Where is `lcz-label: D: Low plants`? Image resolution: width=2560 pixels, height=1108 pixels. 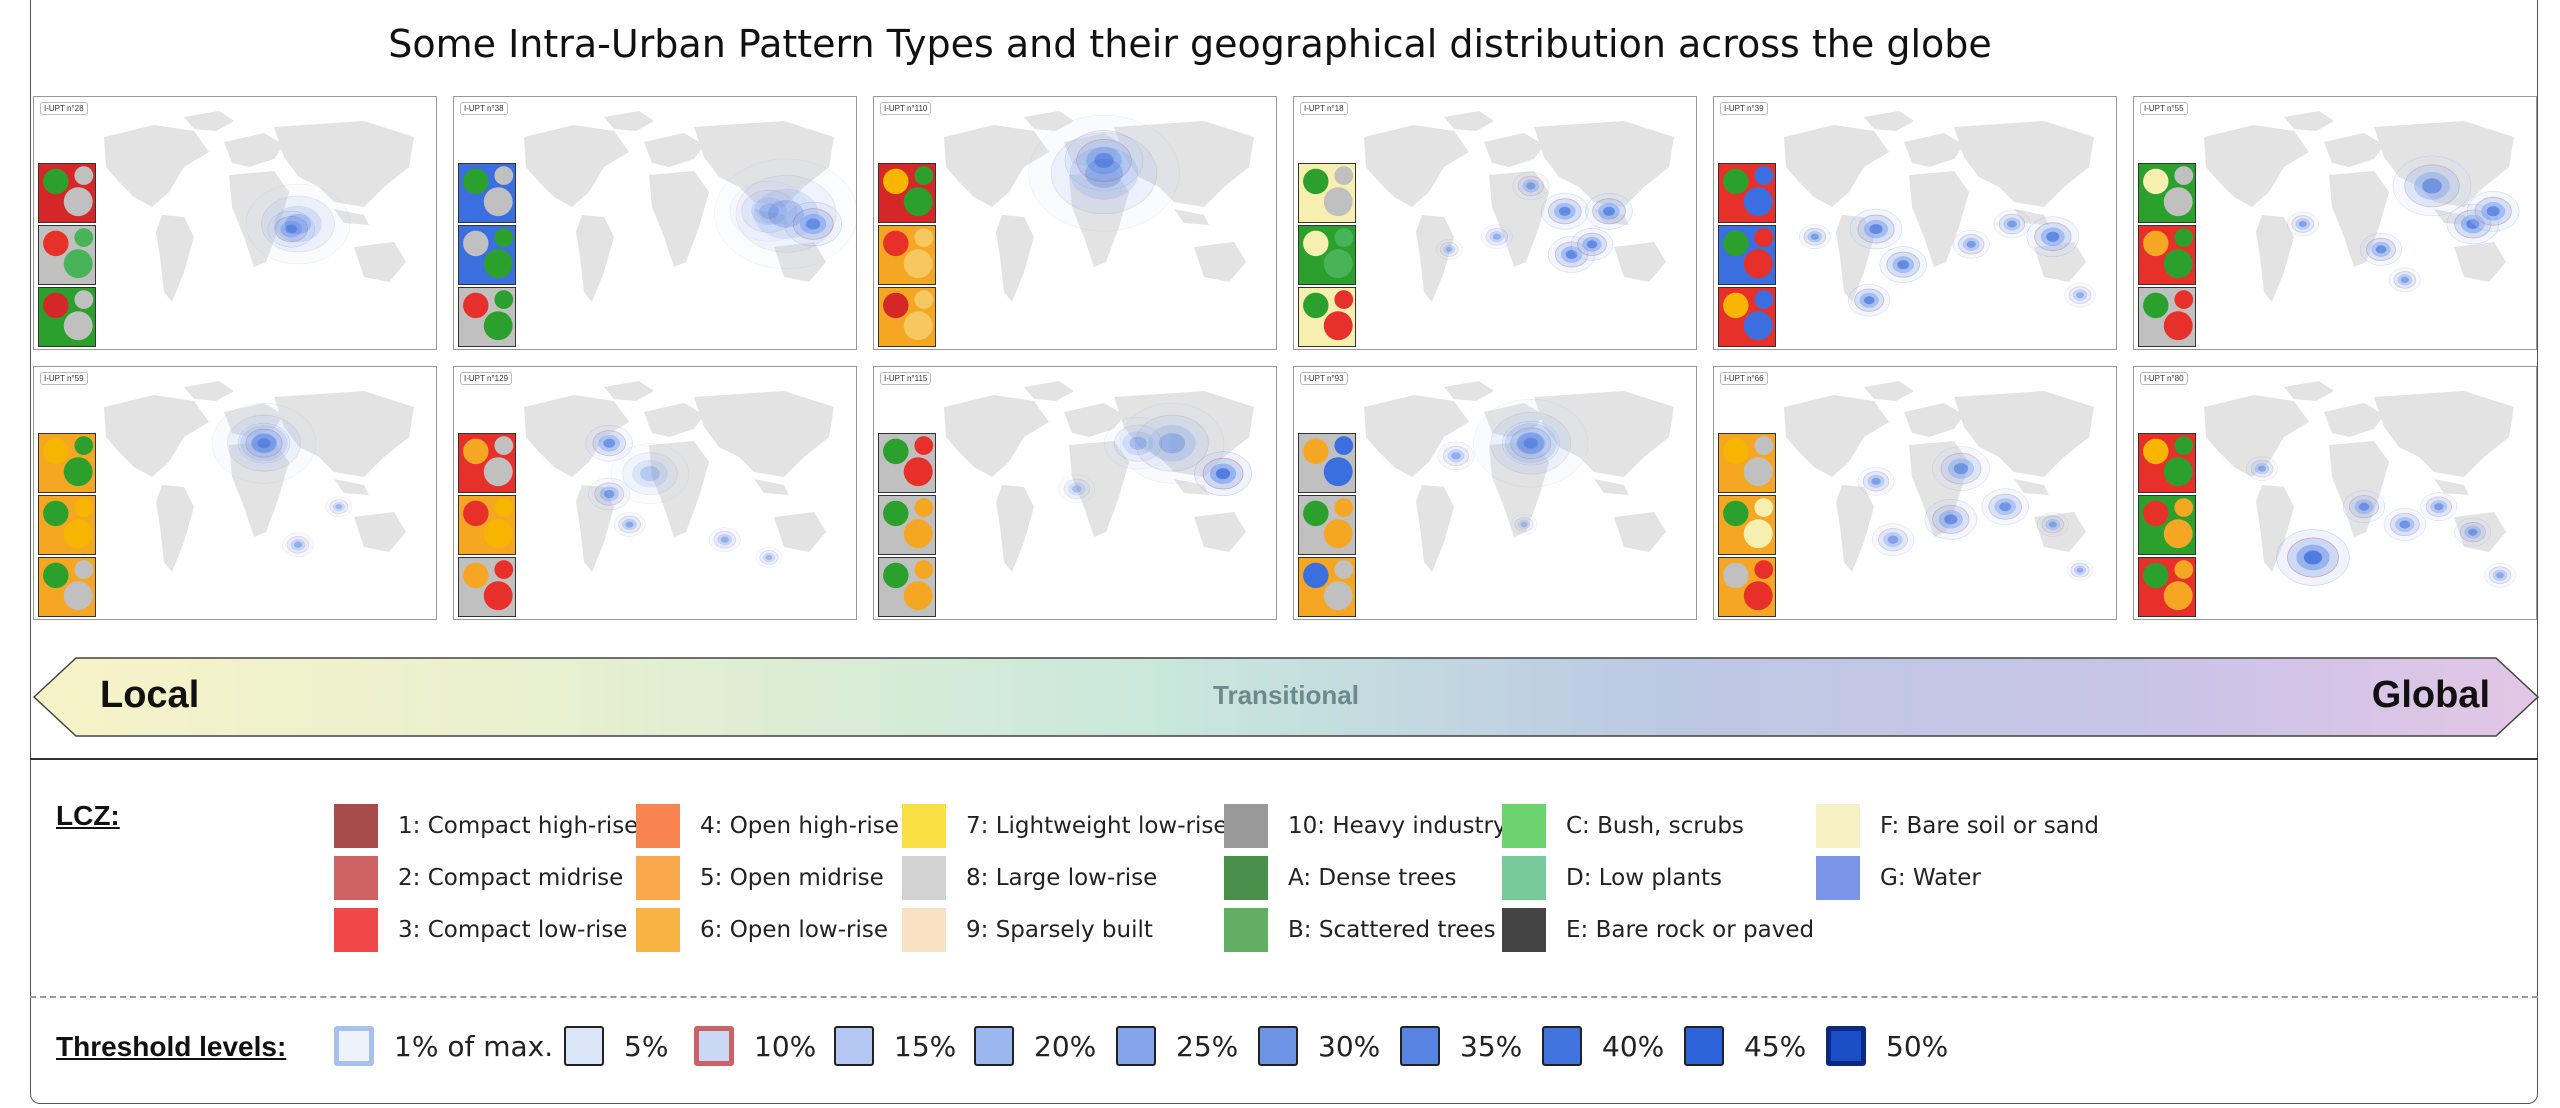 lcz-label: D: Low plants is located at coordinates (1644, 878).